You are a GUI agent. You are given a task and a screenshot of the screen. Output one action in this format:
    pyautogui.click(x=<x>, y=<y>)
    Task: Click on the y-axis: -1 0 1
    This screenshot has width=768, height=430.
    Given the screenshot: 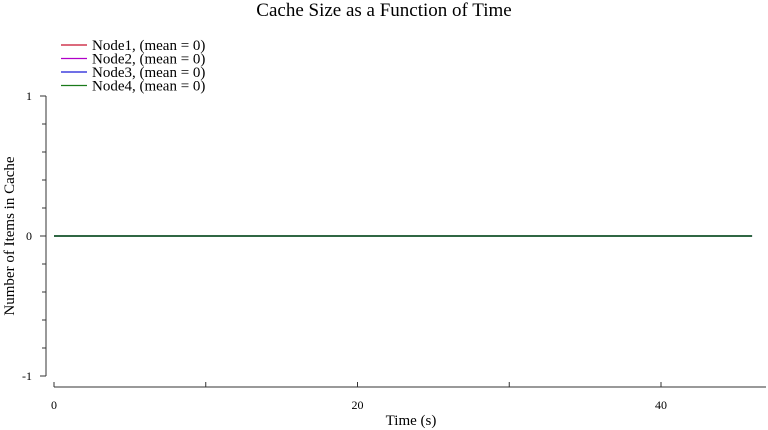 What is the action you would take?
    pyautogui.click(x=34, y=236)
    